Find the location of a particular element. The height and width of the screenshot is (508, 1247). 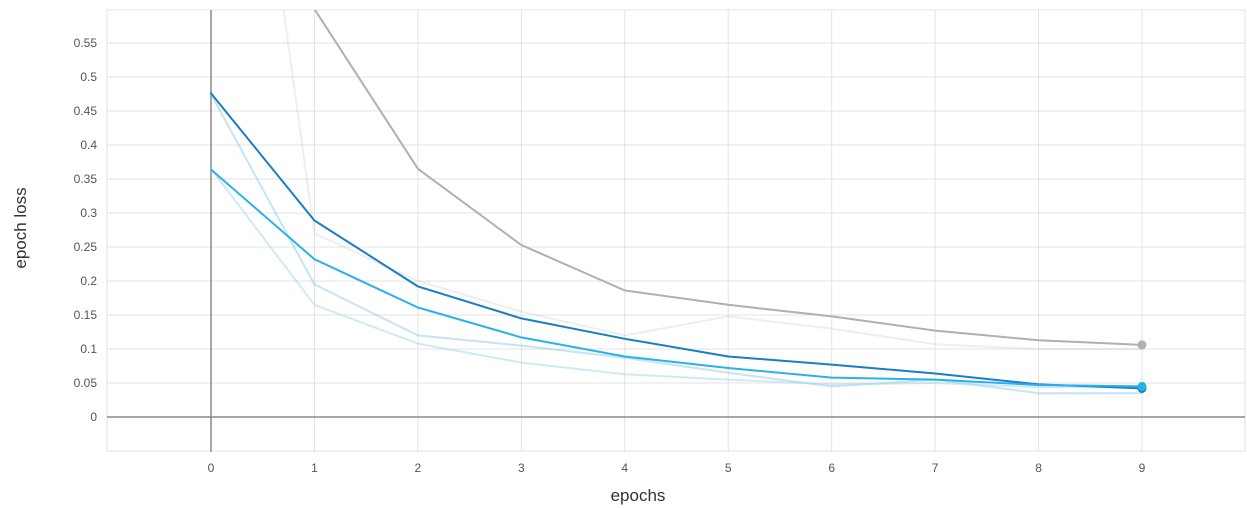

y-tick-label: 0 is located at coordinates (93, 417).